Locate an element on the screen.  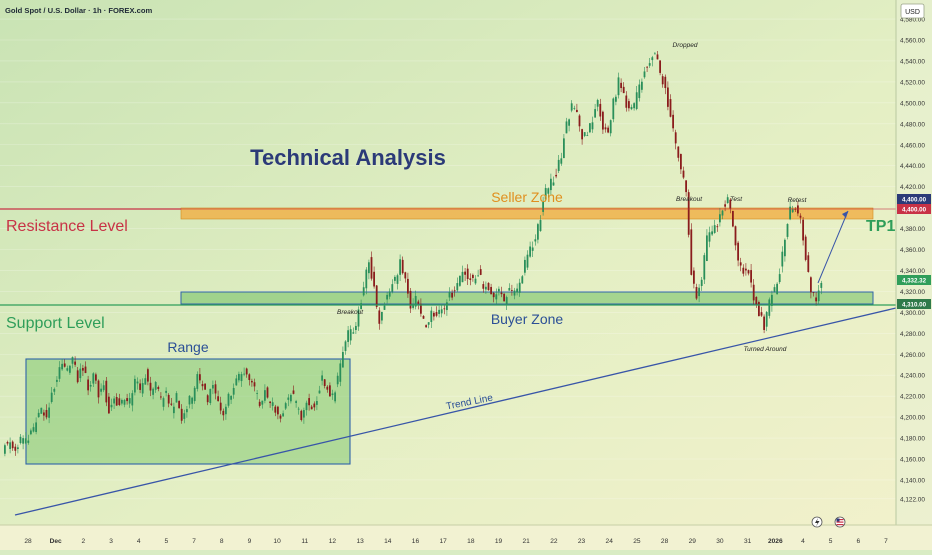
seller-zone-box is located at coordinates (527, 213).